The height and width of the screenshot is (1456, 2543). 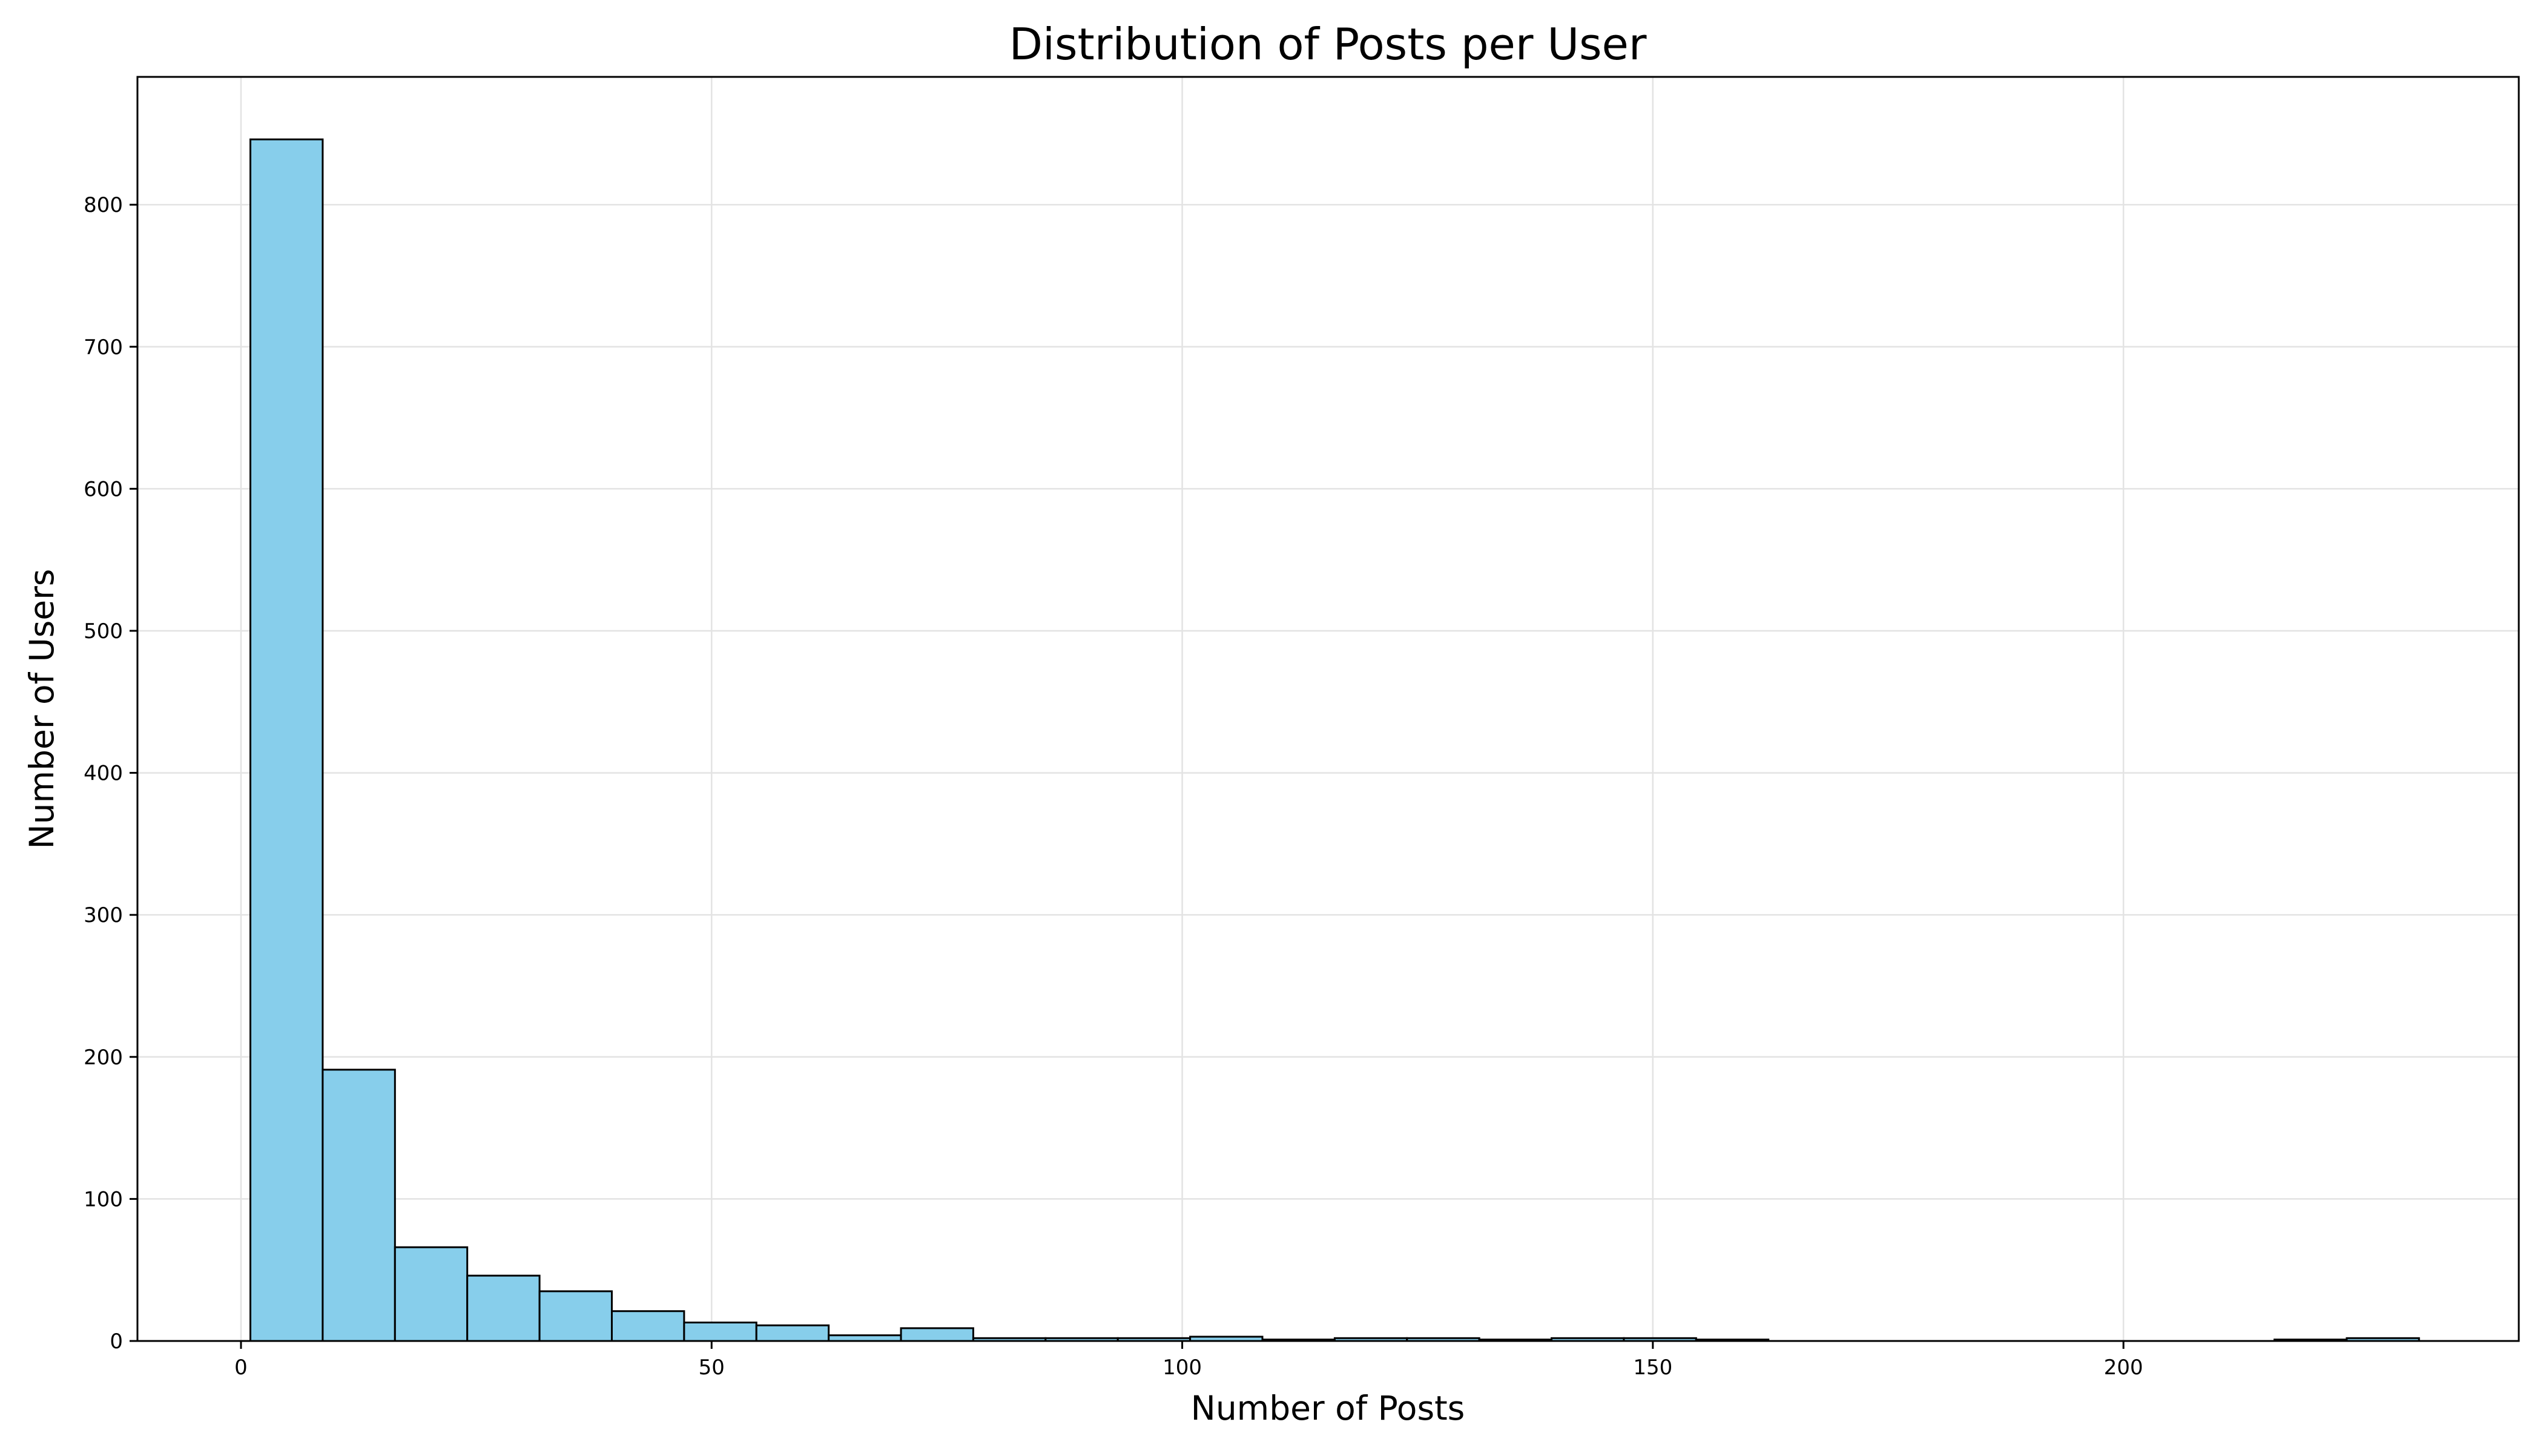 What do you see at coordinates (117, 1342) in the screenshot?
I see `y-tick-label-0: 0` at bounding box center [117, 1342].